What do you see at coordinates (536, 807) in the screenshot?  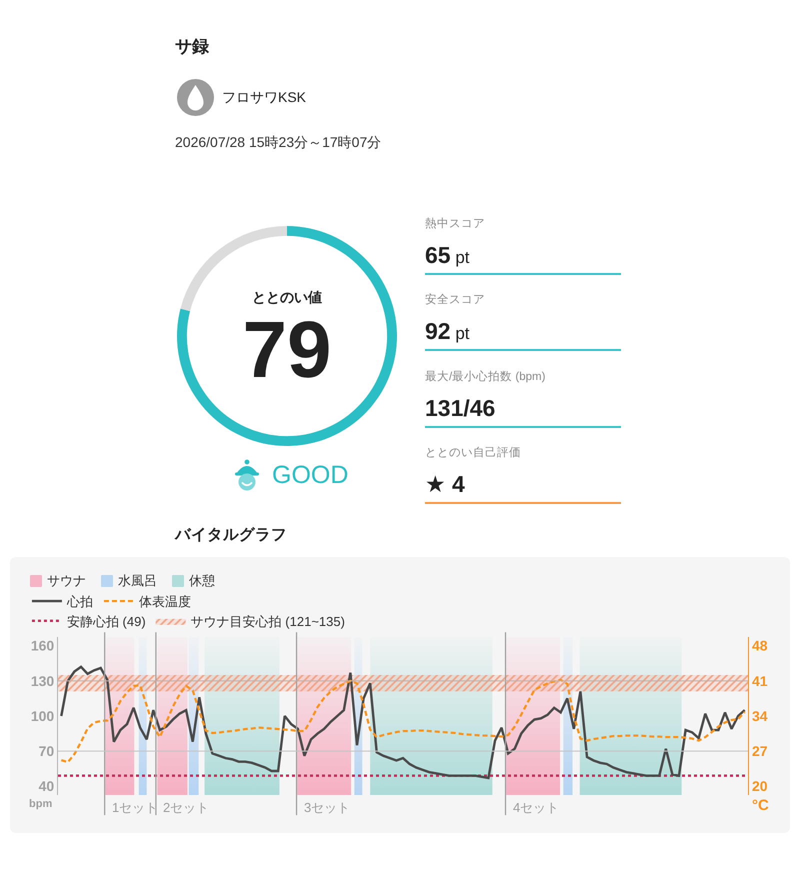 I see `text: 4セット` at bounding box center [536, 807].